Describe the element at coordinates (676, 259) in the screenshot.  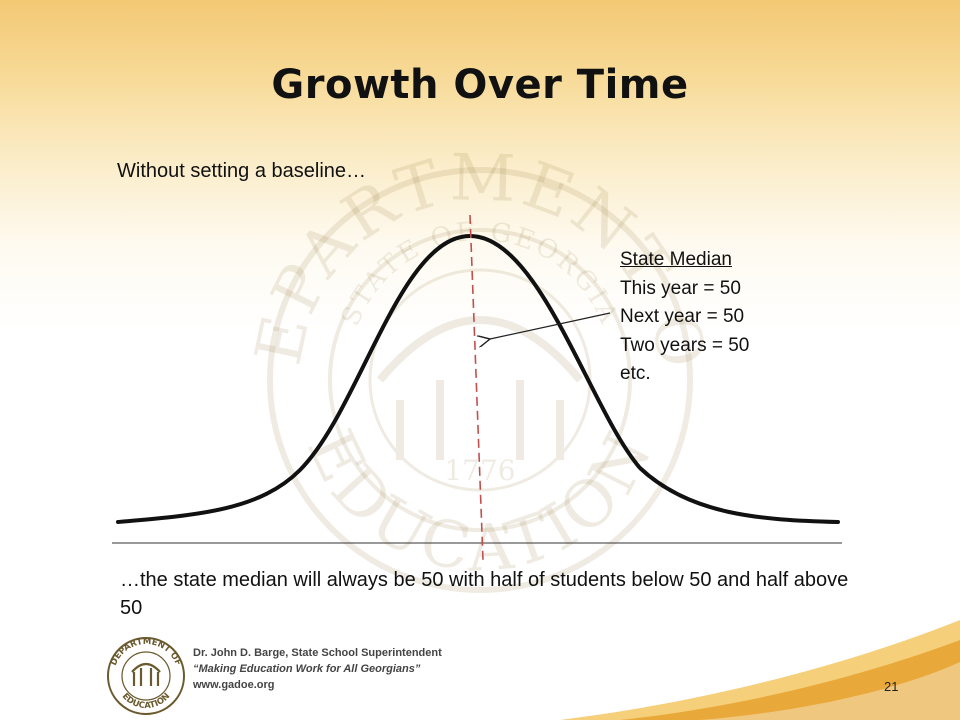
I see `state-median-title: State Median` at that location.